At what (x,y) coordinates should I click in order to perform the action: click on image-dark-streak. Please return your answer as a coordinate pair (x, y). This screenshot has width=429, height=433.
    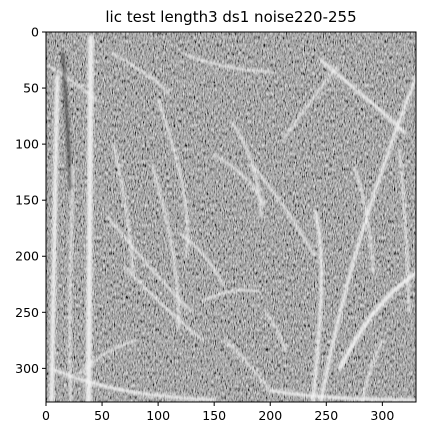
    Looking at the image, I should click on (67, 121).